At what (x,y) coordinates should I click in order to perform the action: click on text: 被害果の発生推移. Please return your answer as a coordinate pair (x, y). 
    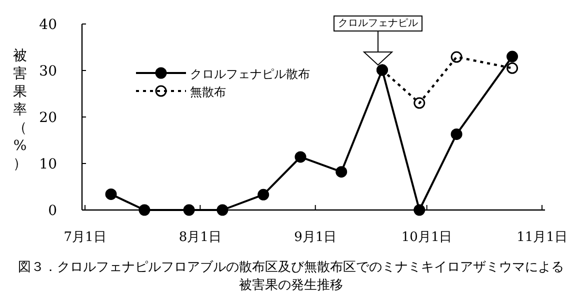
    Looking at the image, I should click on (291, 285).